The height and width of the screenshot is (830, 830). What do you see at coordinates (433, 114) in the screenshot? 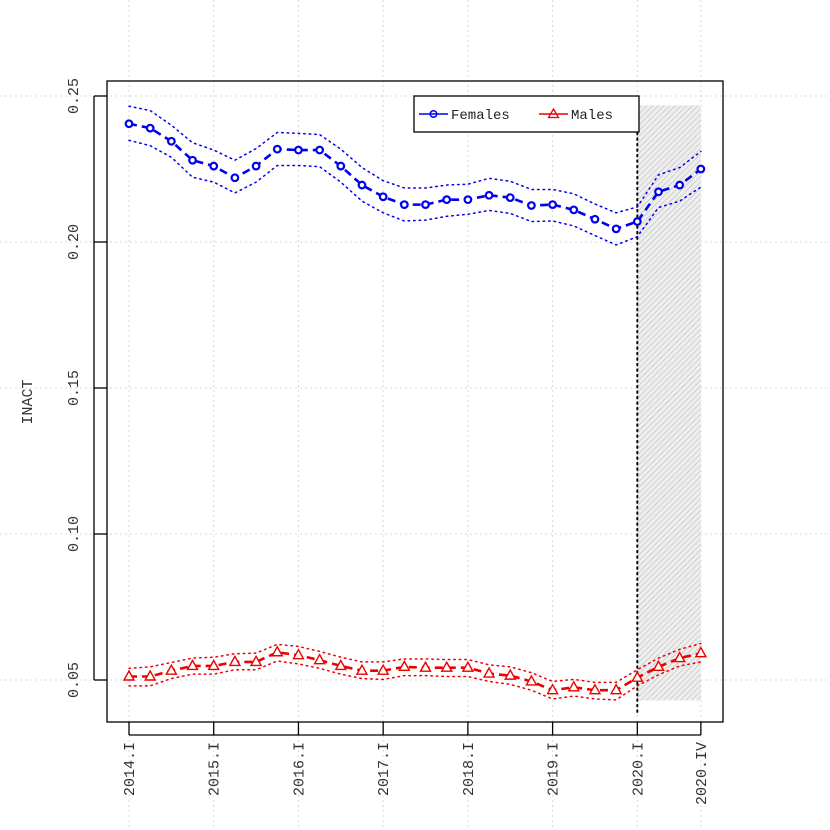
I see `legend-marker-females` at bounding box center [433, 114].